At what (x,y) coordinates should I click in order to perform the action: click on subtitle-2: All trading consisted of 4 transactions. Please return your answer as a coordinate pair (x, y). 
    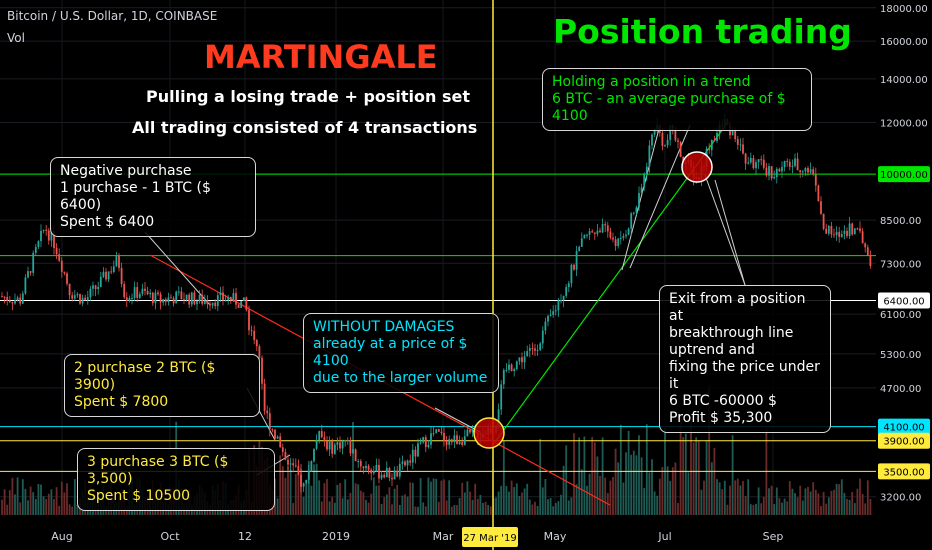
    Looking at the image, I should click on (305, 127).